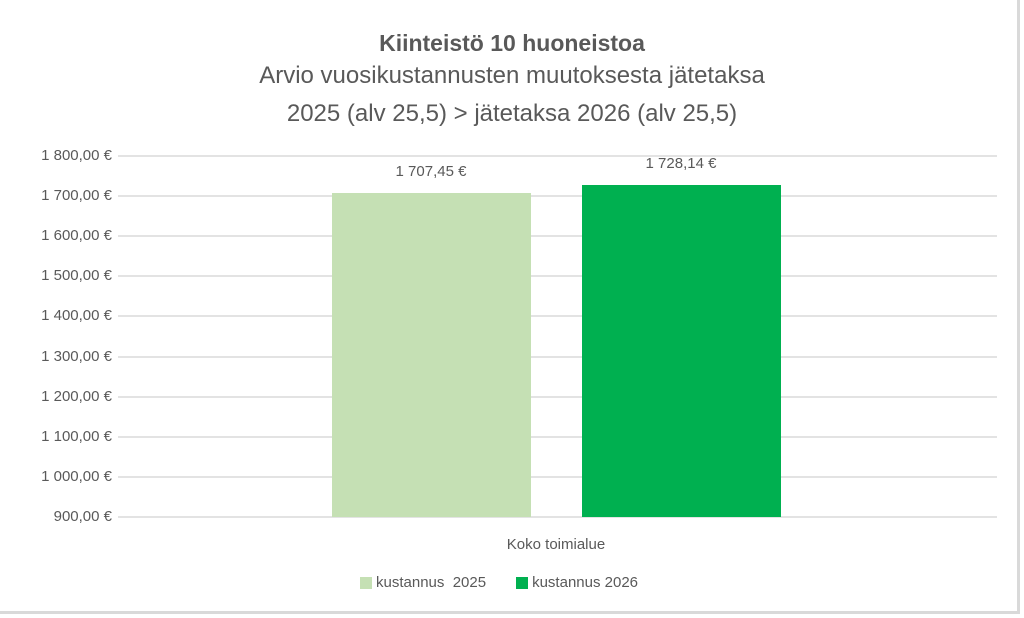  I want to click on legend-item-2025: kustannus 2025, so click(423, 582).